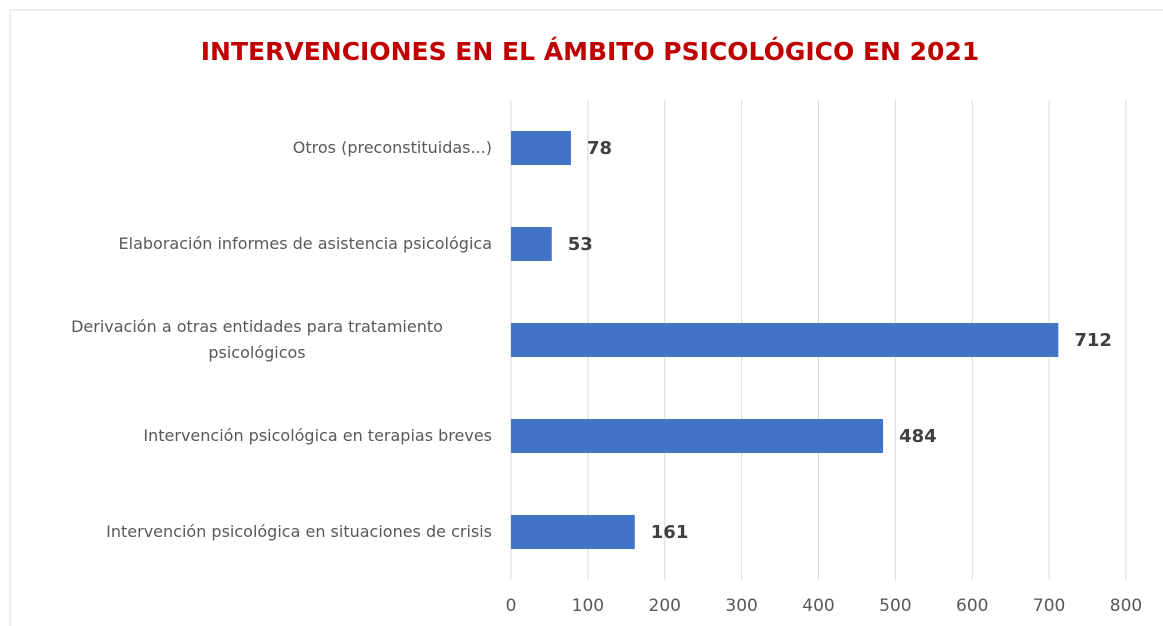 The width and height of the screenshot is (1163, 626). I want to click on y-tick-label: Otros (preconstituidas...), so click(392, 147).